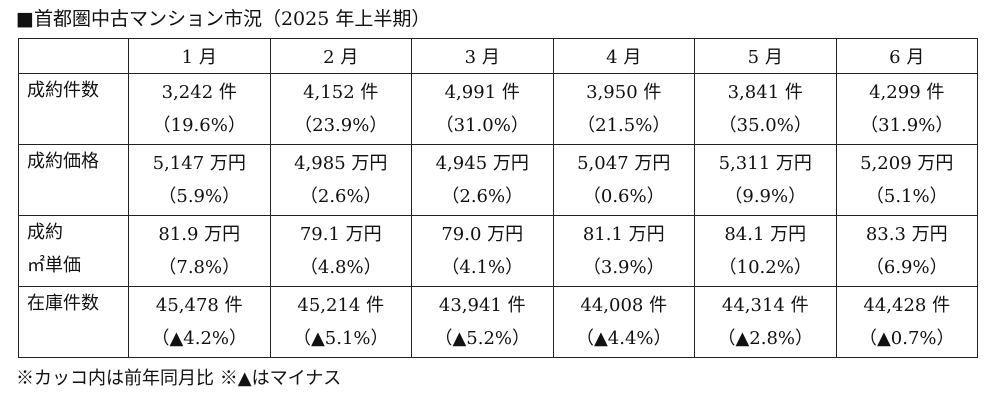 The width and height of the screenshot is (996, 401). I want to click on cell-value: 5,047 万円, so click(624, 163).